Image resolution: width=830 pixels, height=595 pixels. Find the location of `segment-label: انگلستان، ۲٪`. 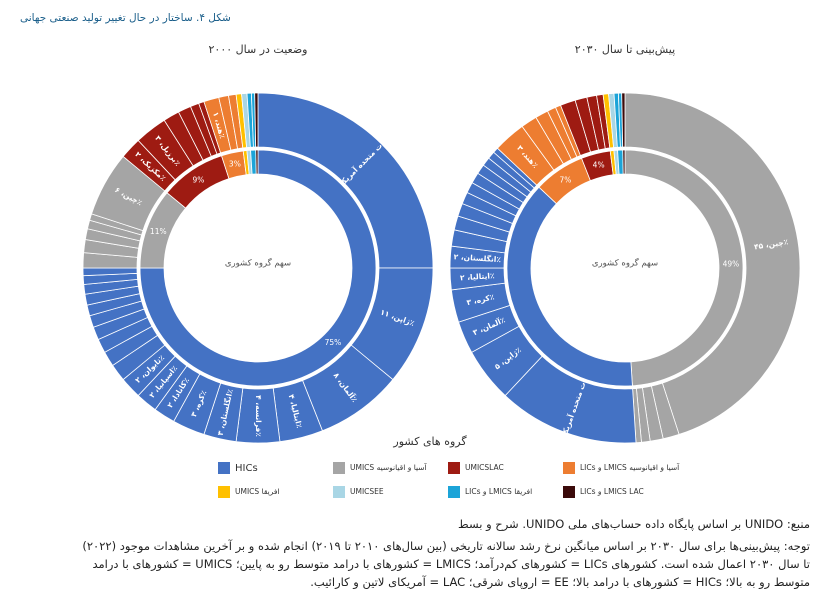

segment-label: انگلستان، ۲٪ is located at coordinates (477, 258).